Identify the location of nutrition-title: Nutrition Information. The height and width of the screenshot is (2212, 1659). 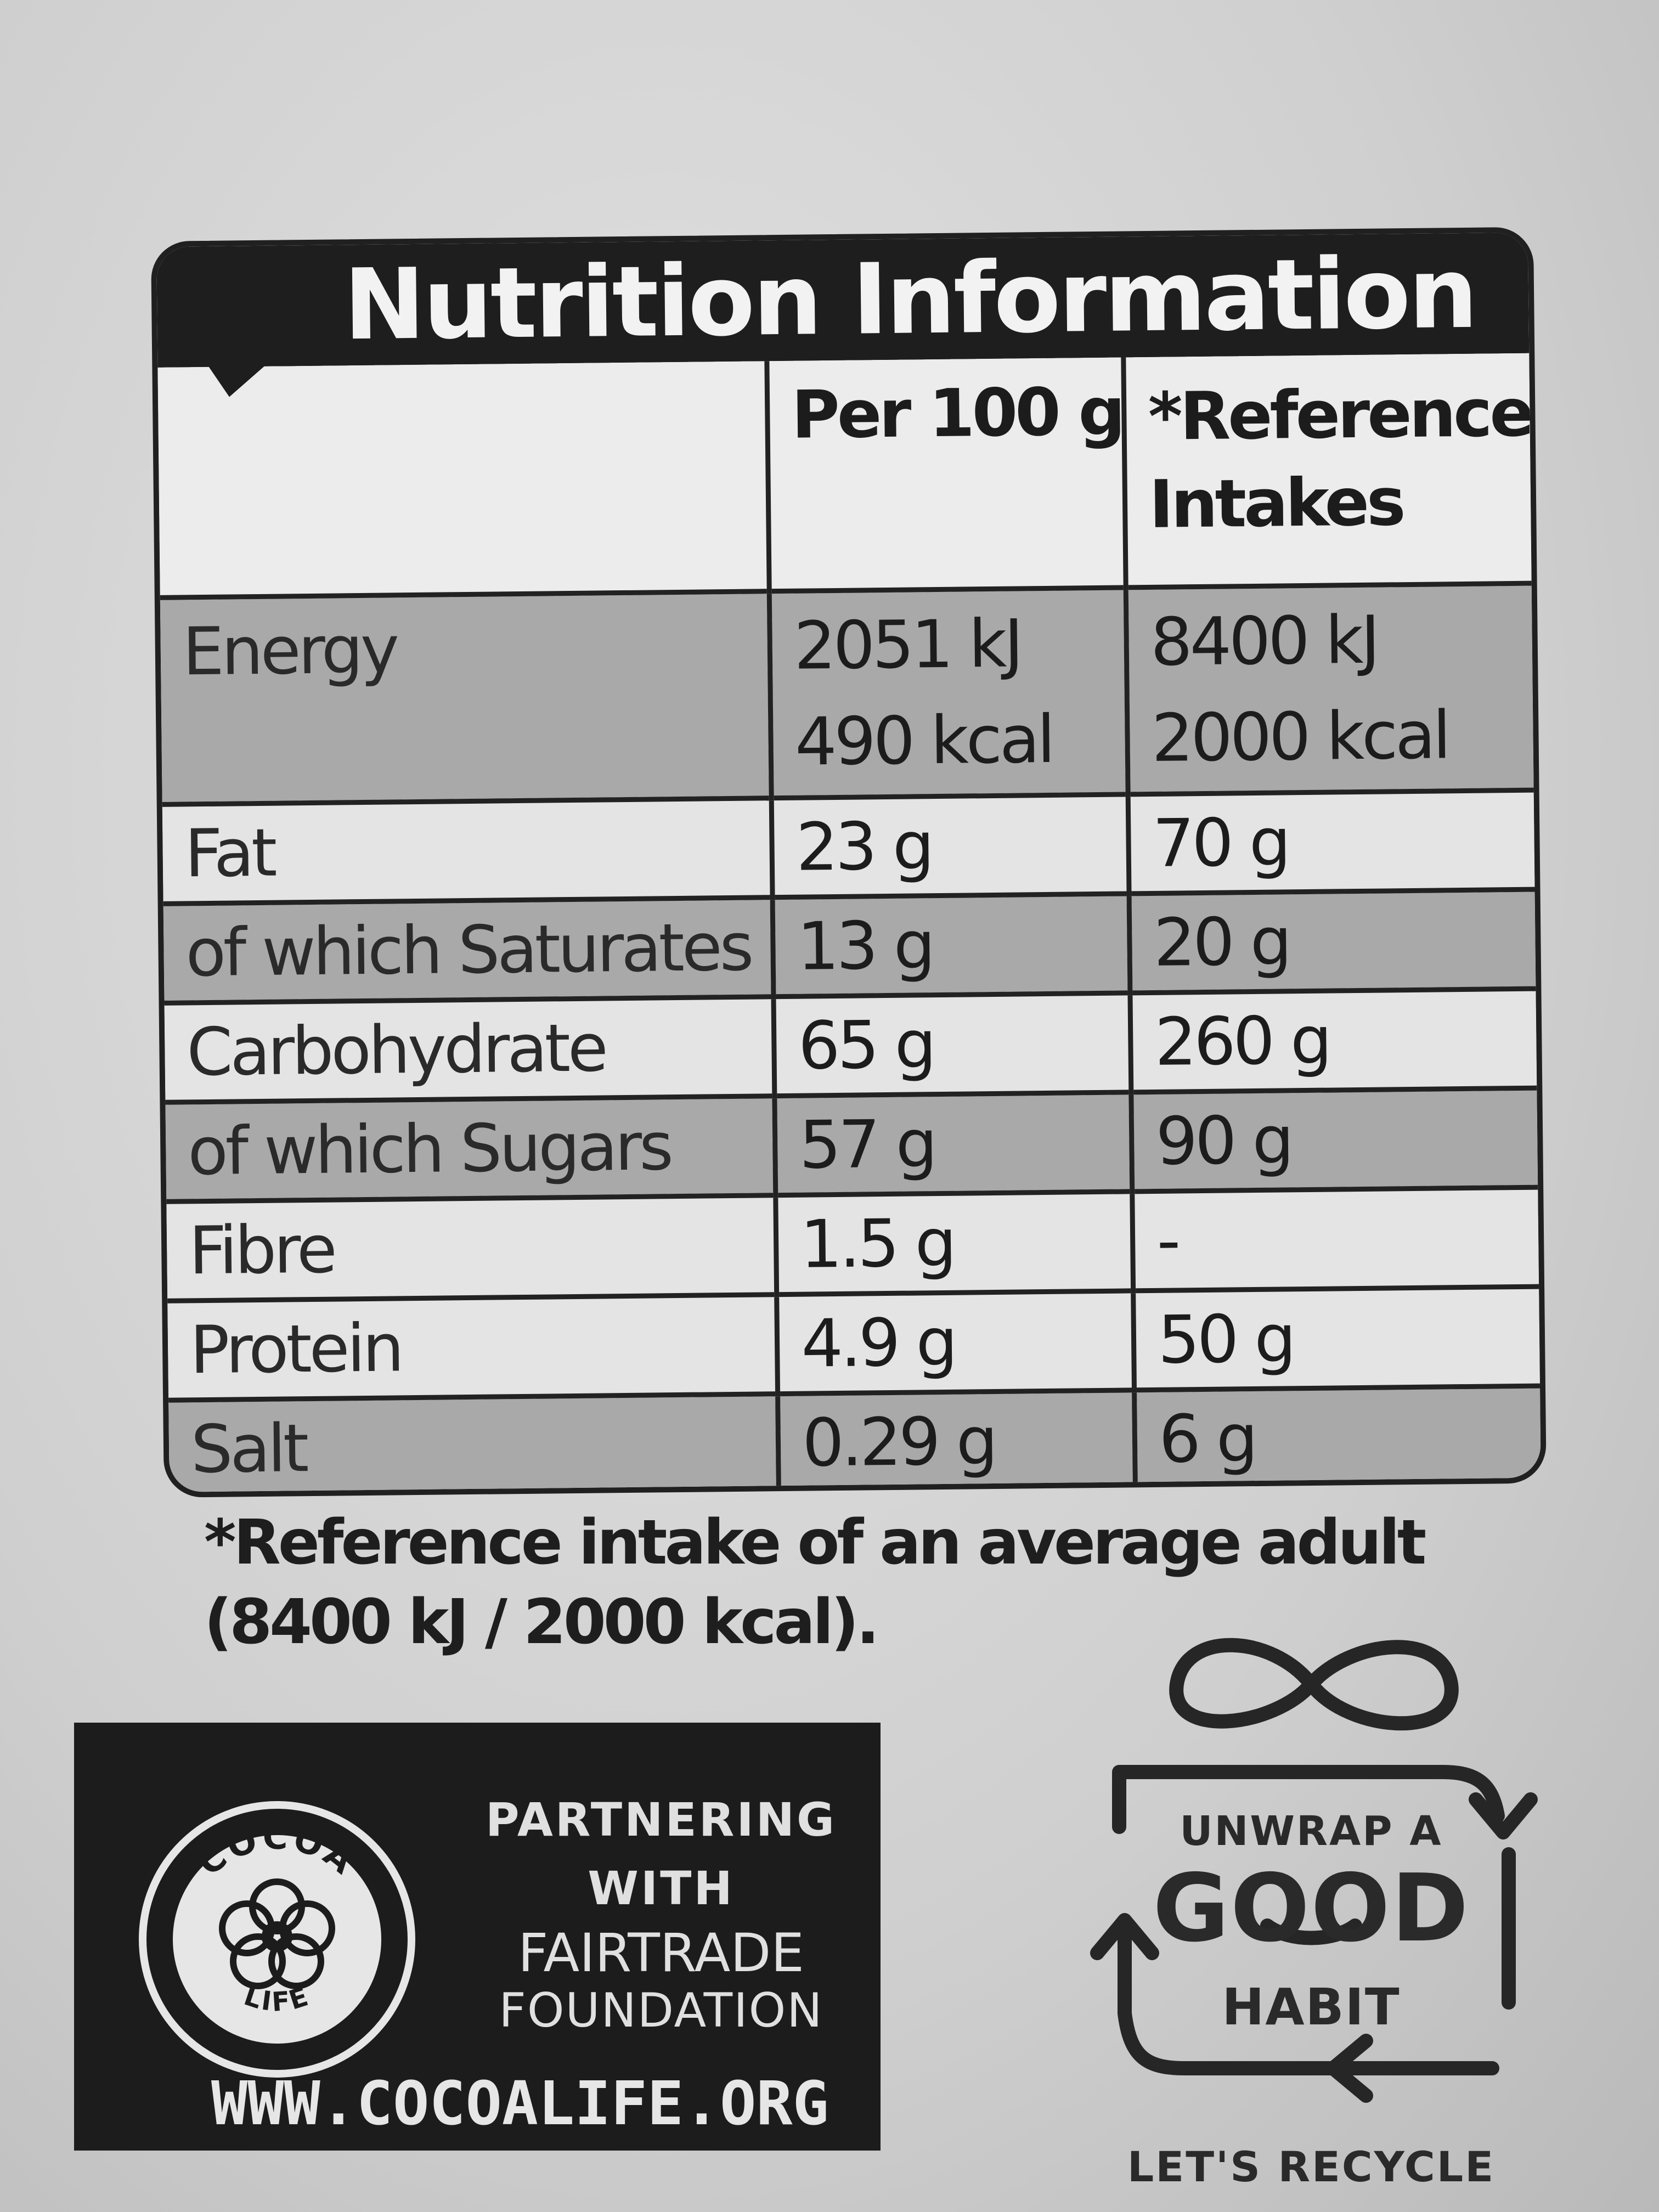
(843, 300).